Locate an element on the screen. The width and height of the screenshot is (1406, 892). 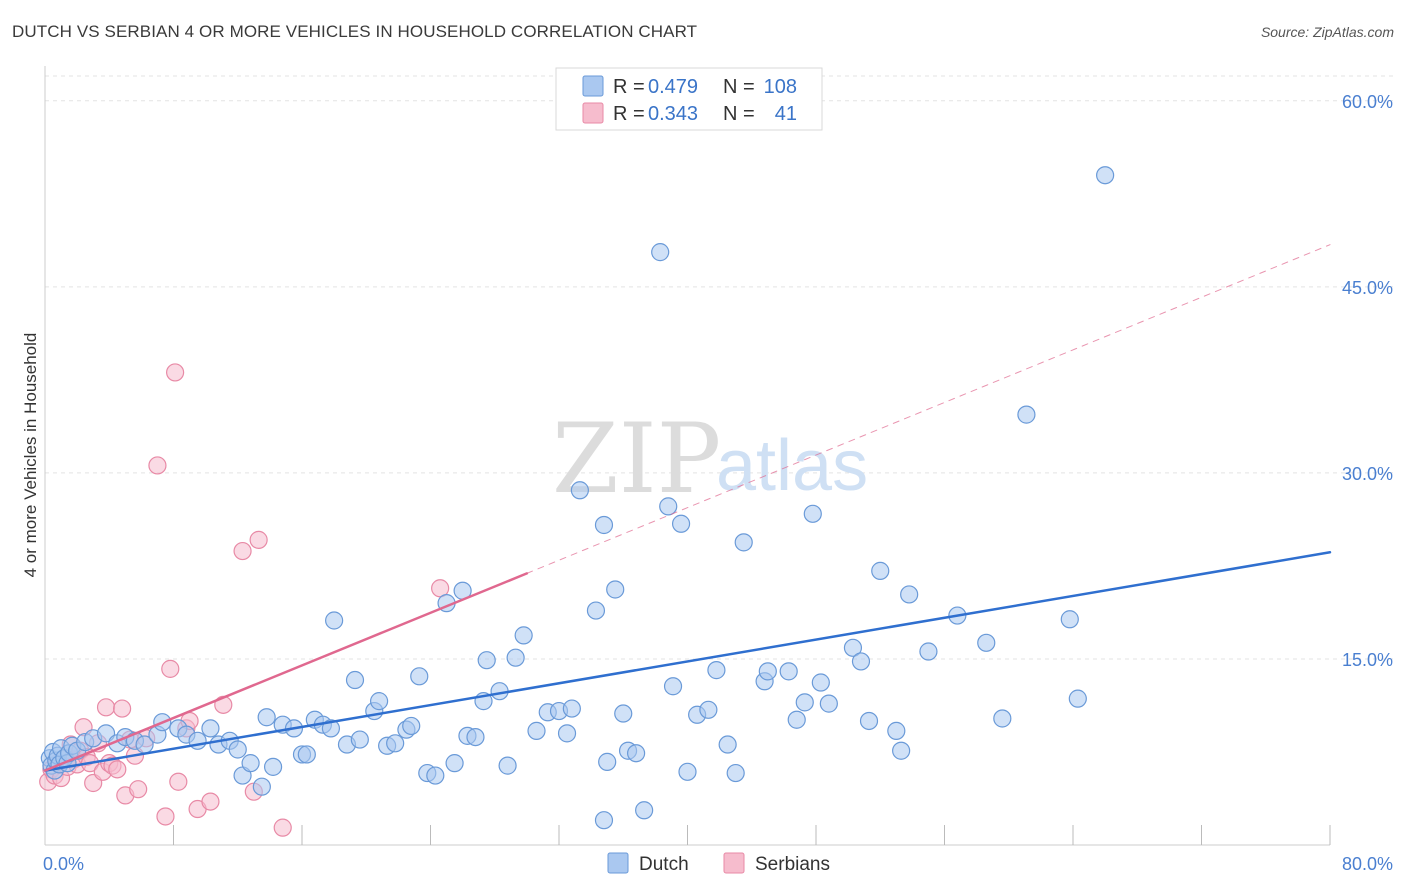
bottom-legend-serbians-swatch is located at coordinates (734, 863).